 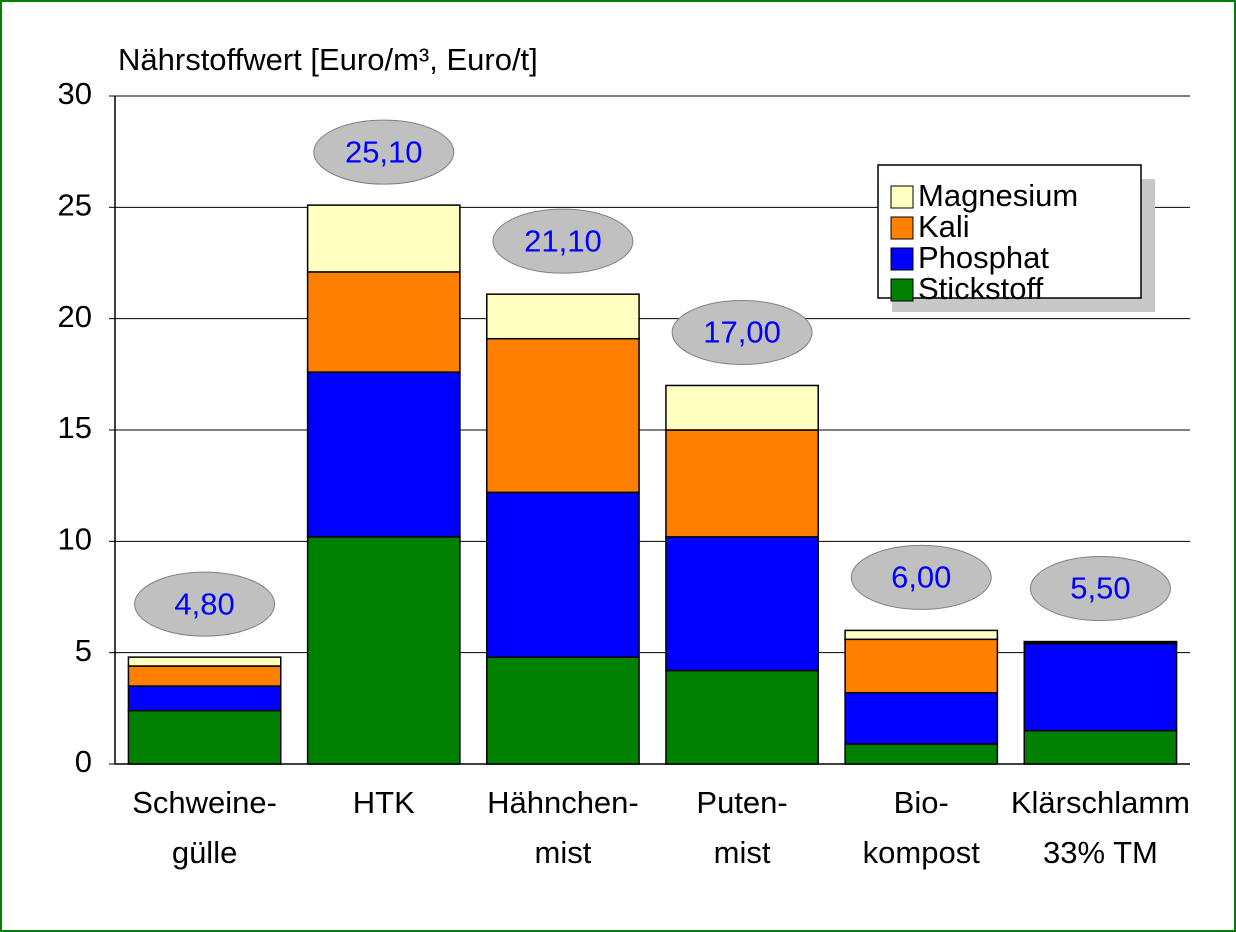 What do you see at coordinates (75, 316) in the screenshot?
I see `y-tick-label: 20` at bounding box center [75, 316].